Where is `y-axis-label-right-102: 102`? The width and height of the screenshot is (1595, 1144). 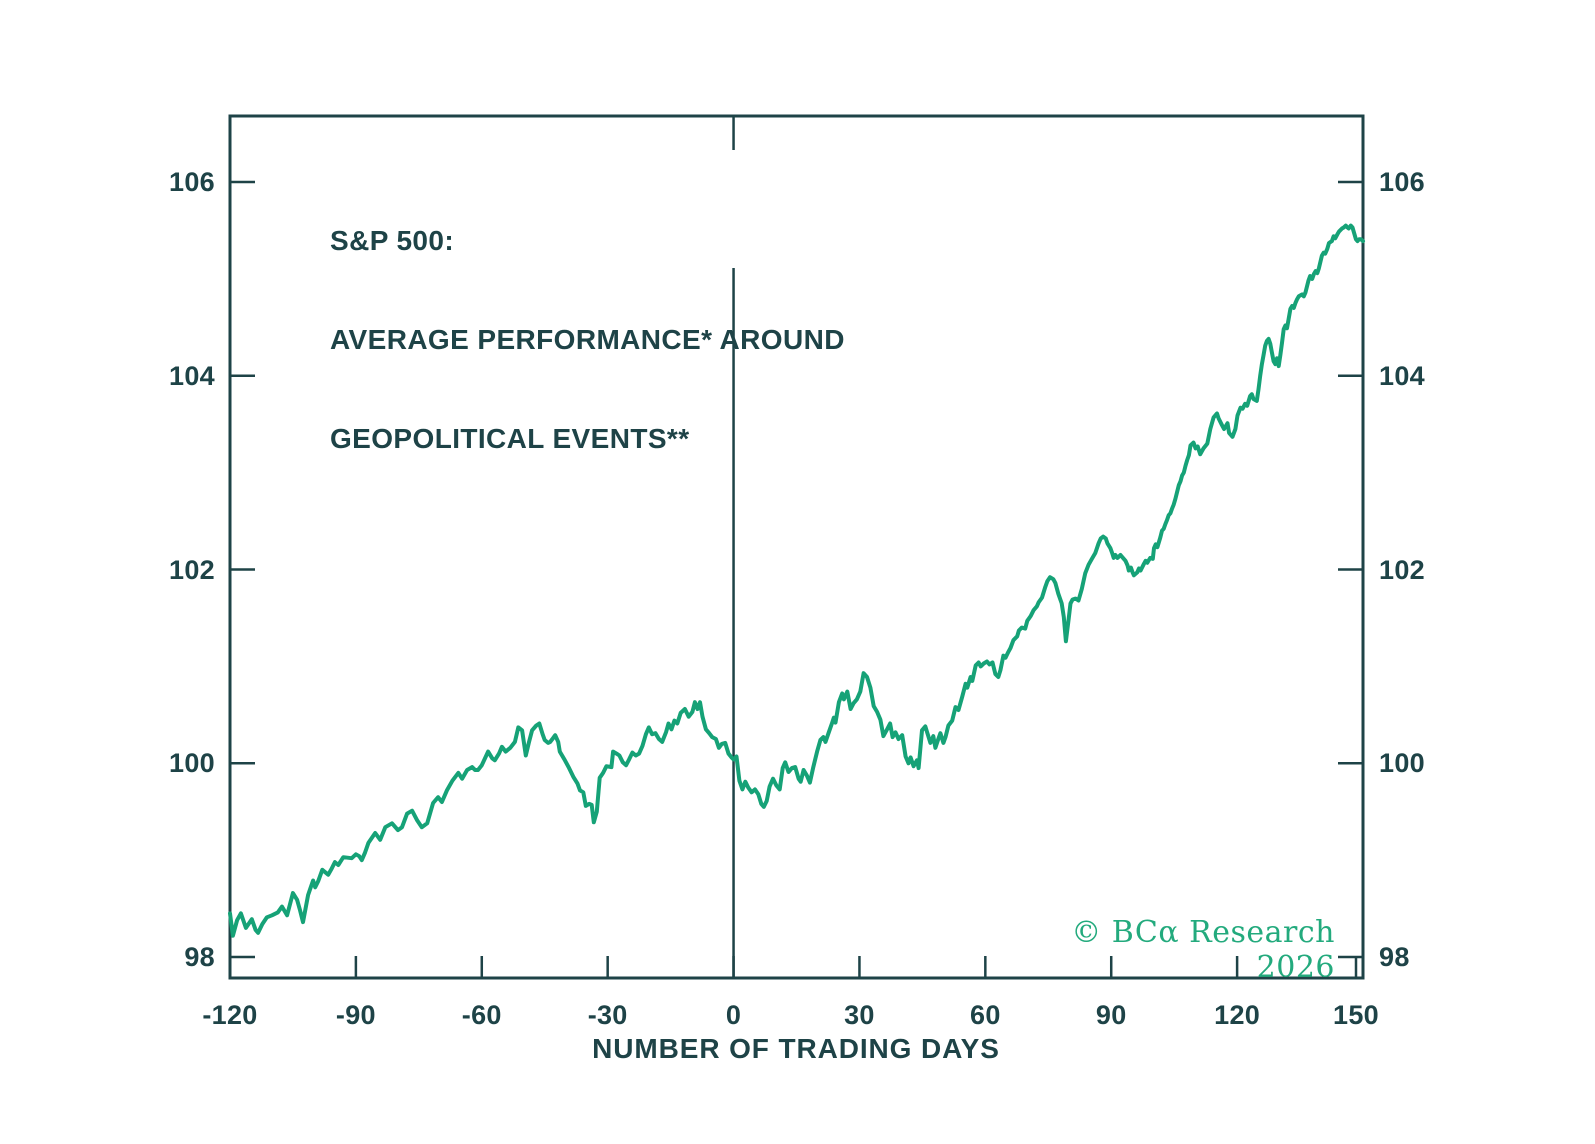
y-axis-label-right-102: 102 is located at coordinates (1402, 569).